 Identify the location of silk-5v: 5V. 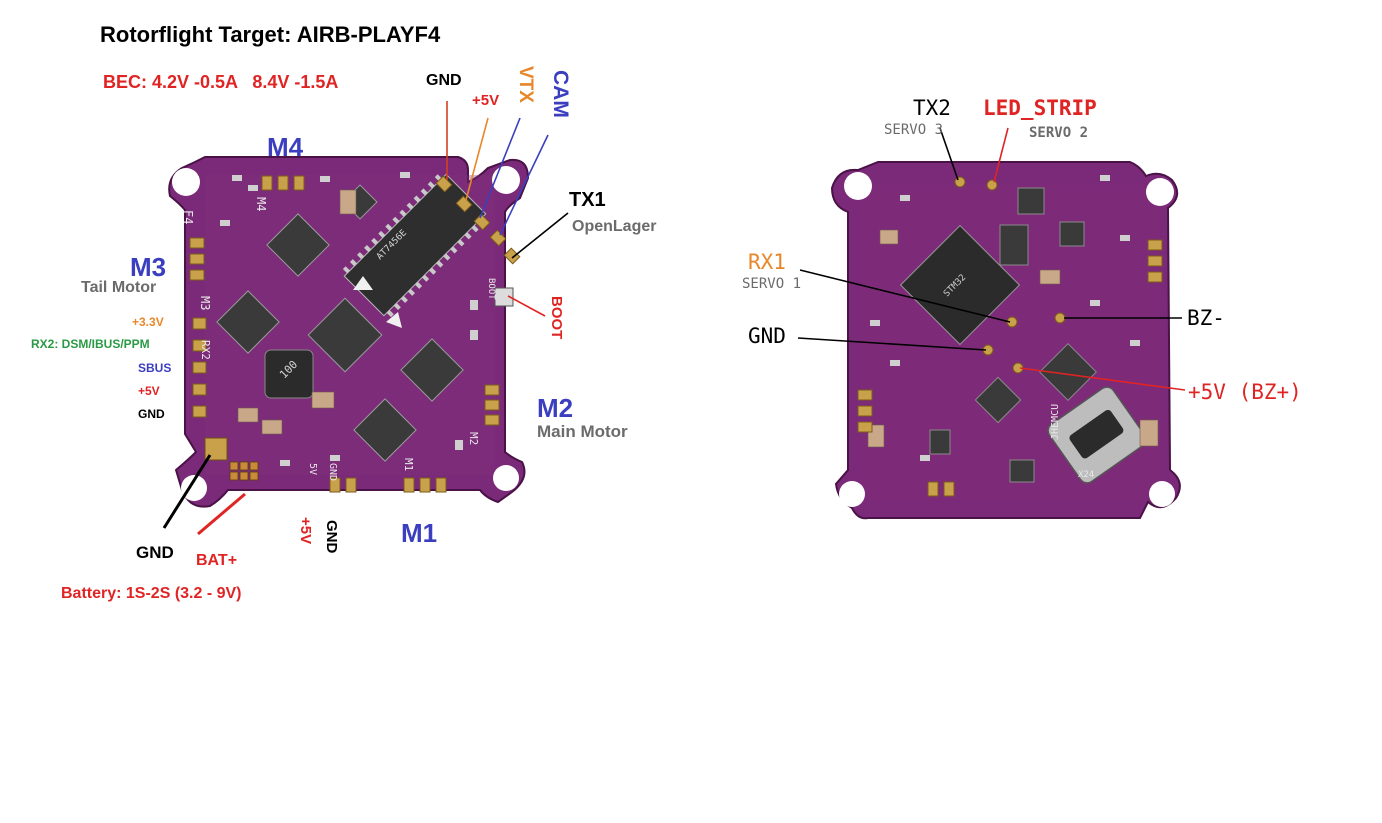
(312, 469).